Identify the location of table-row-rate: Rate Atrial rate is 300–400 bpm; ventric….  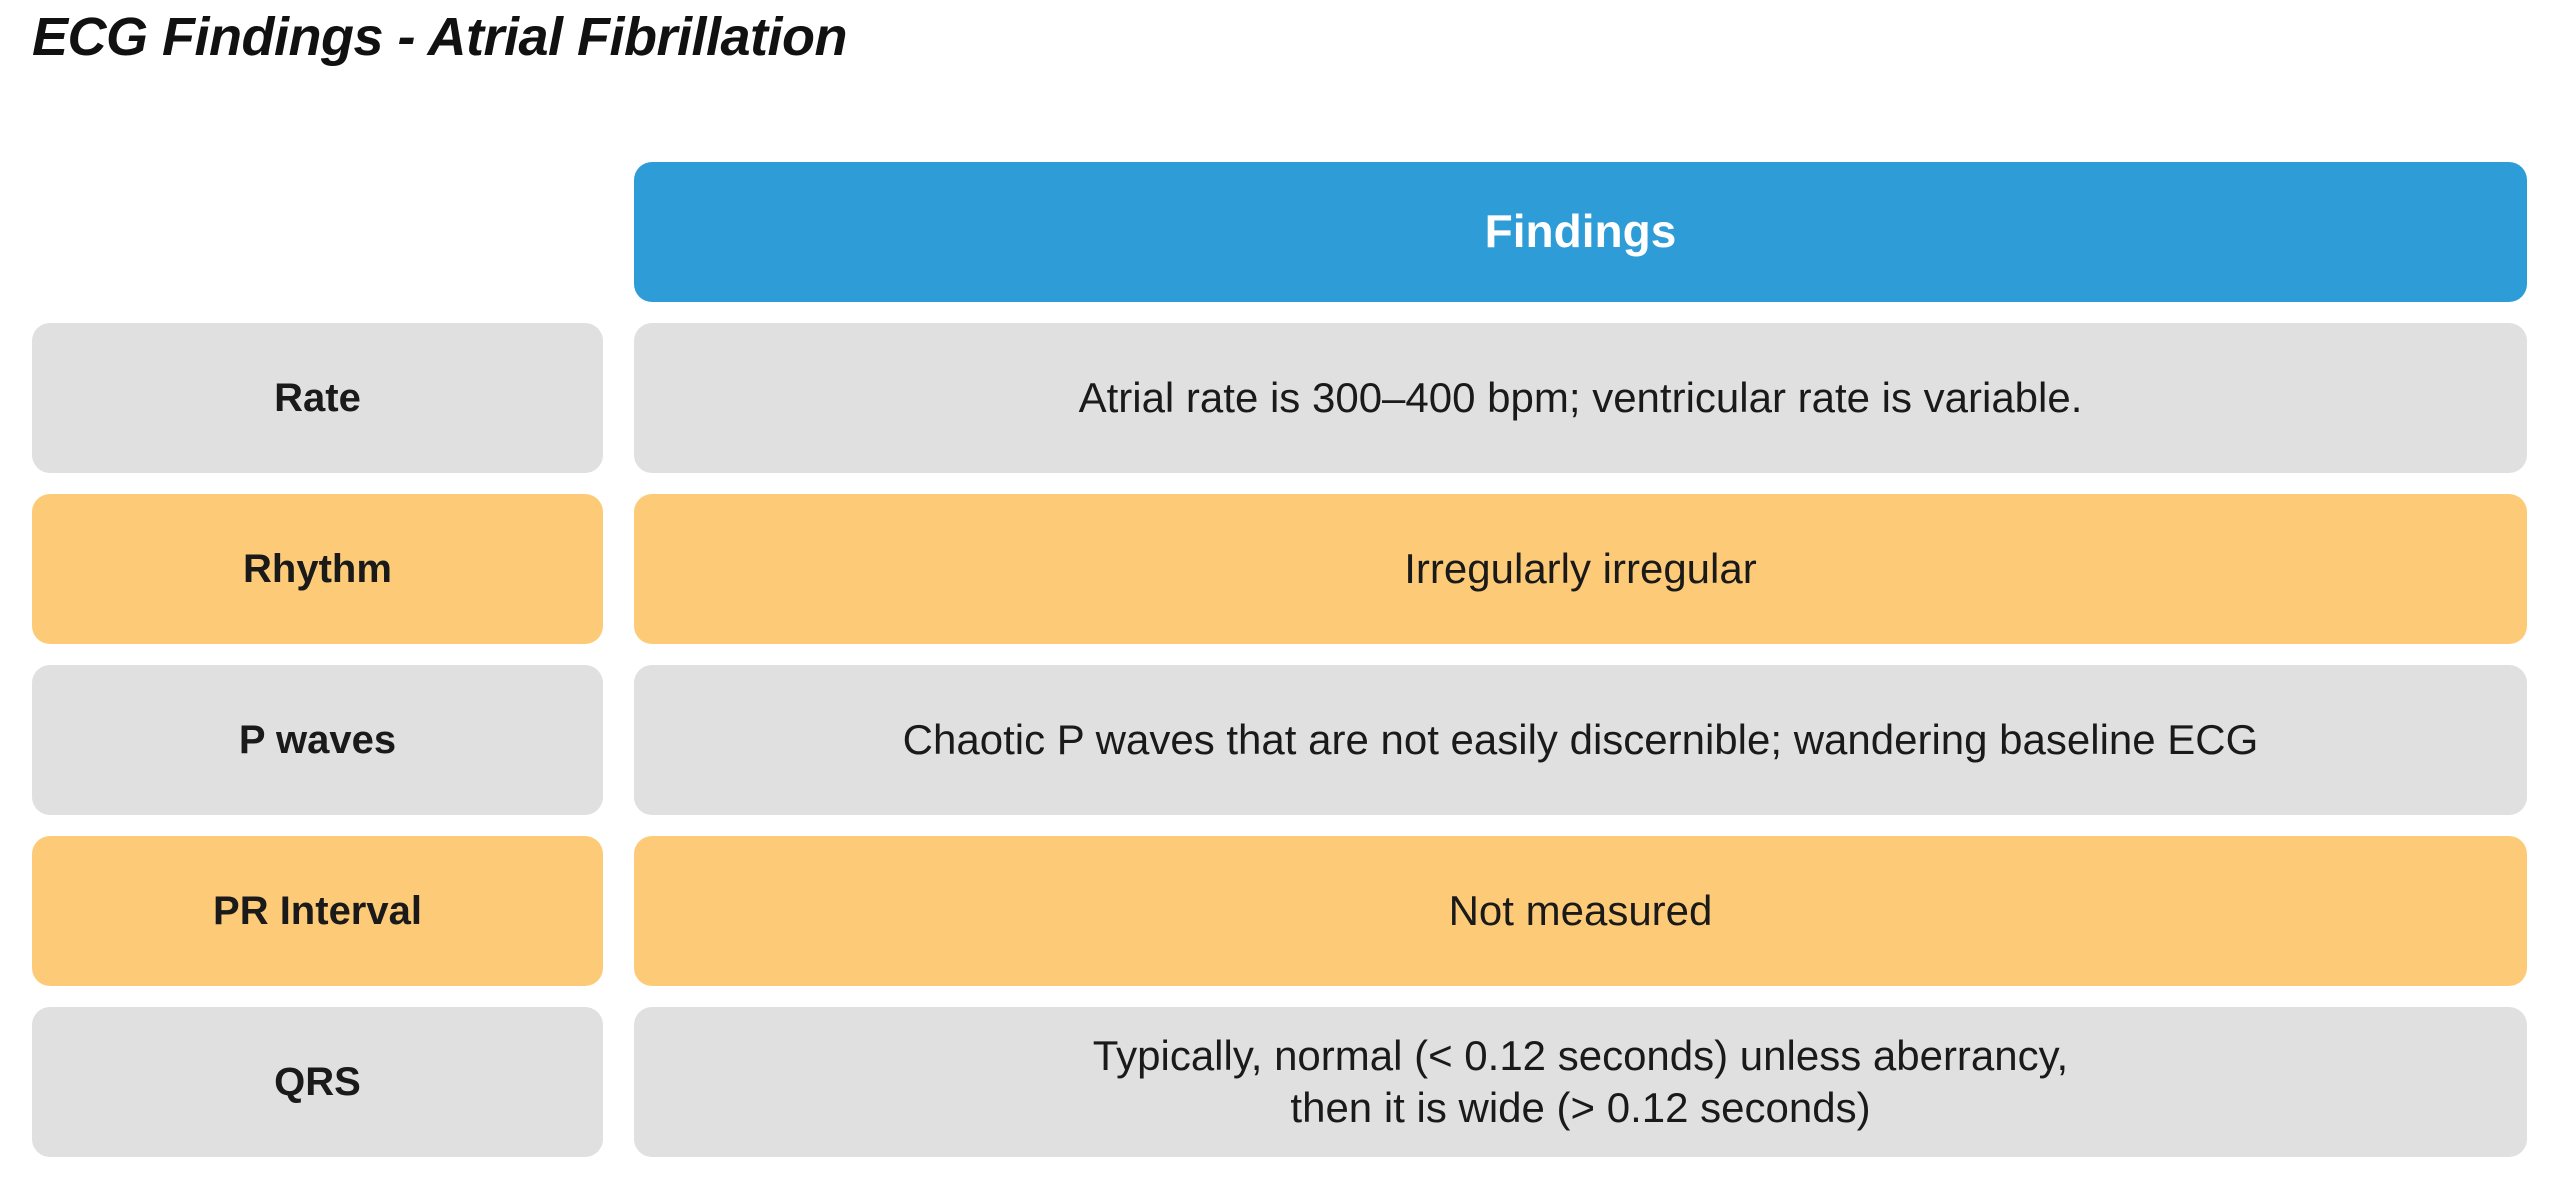
(1279, 398).